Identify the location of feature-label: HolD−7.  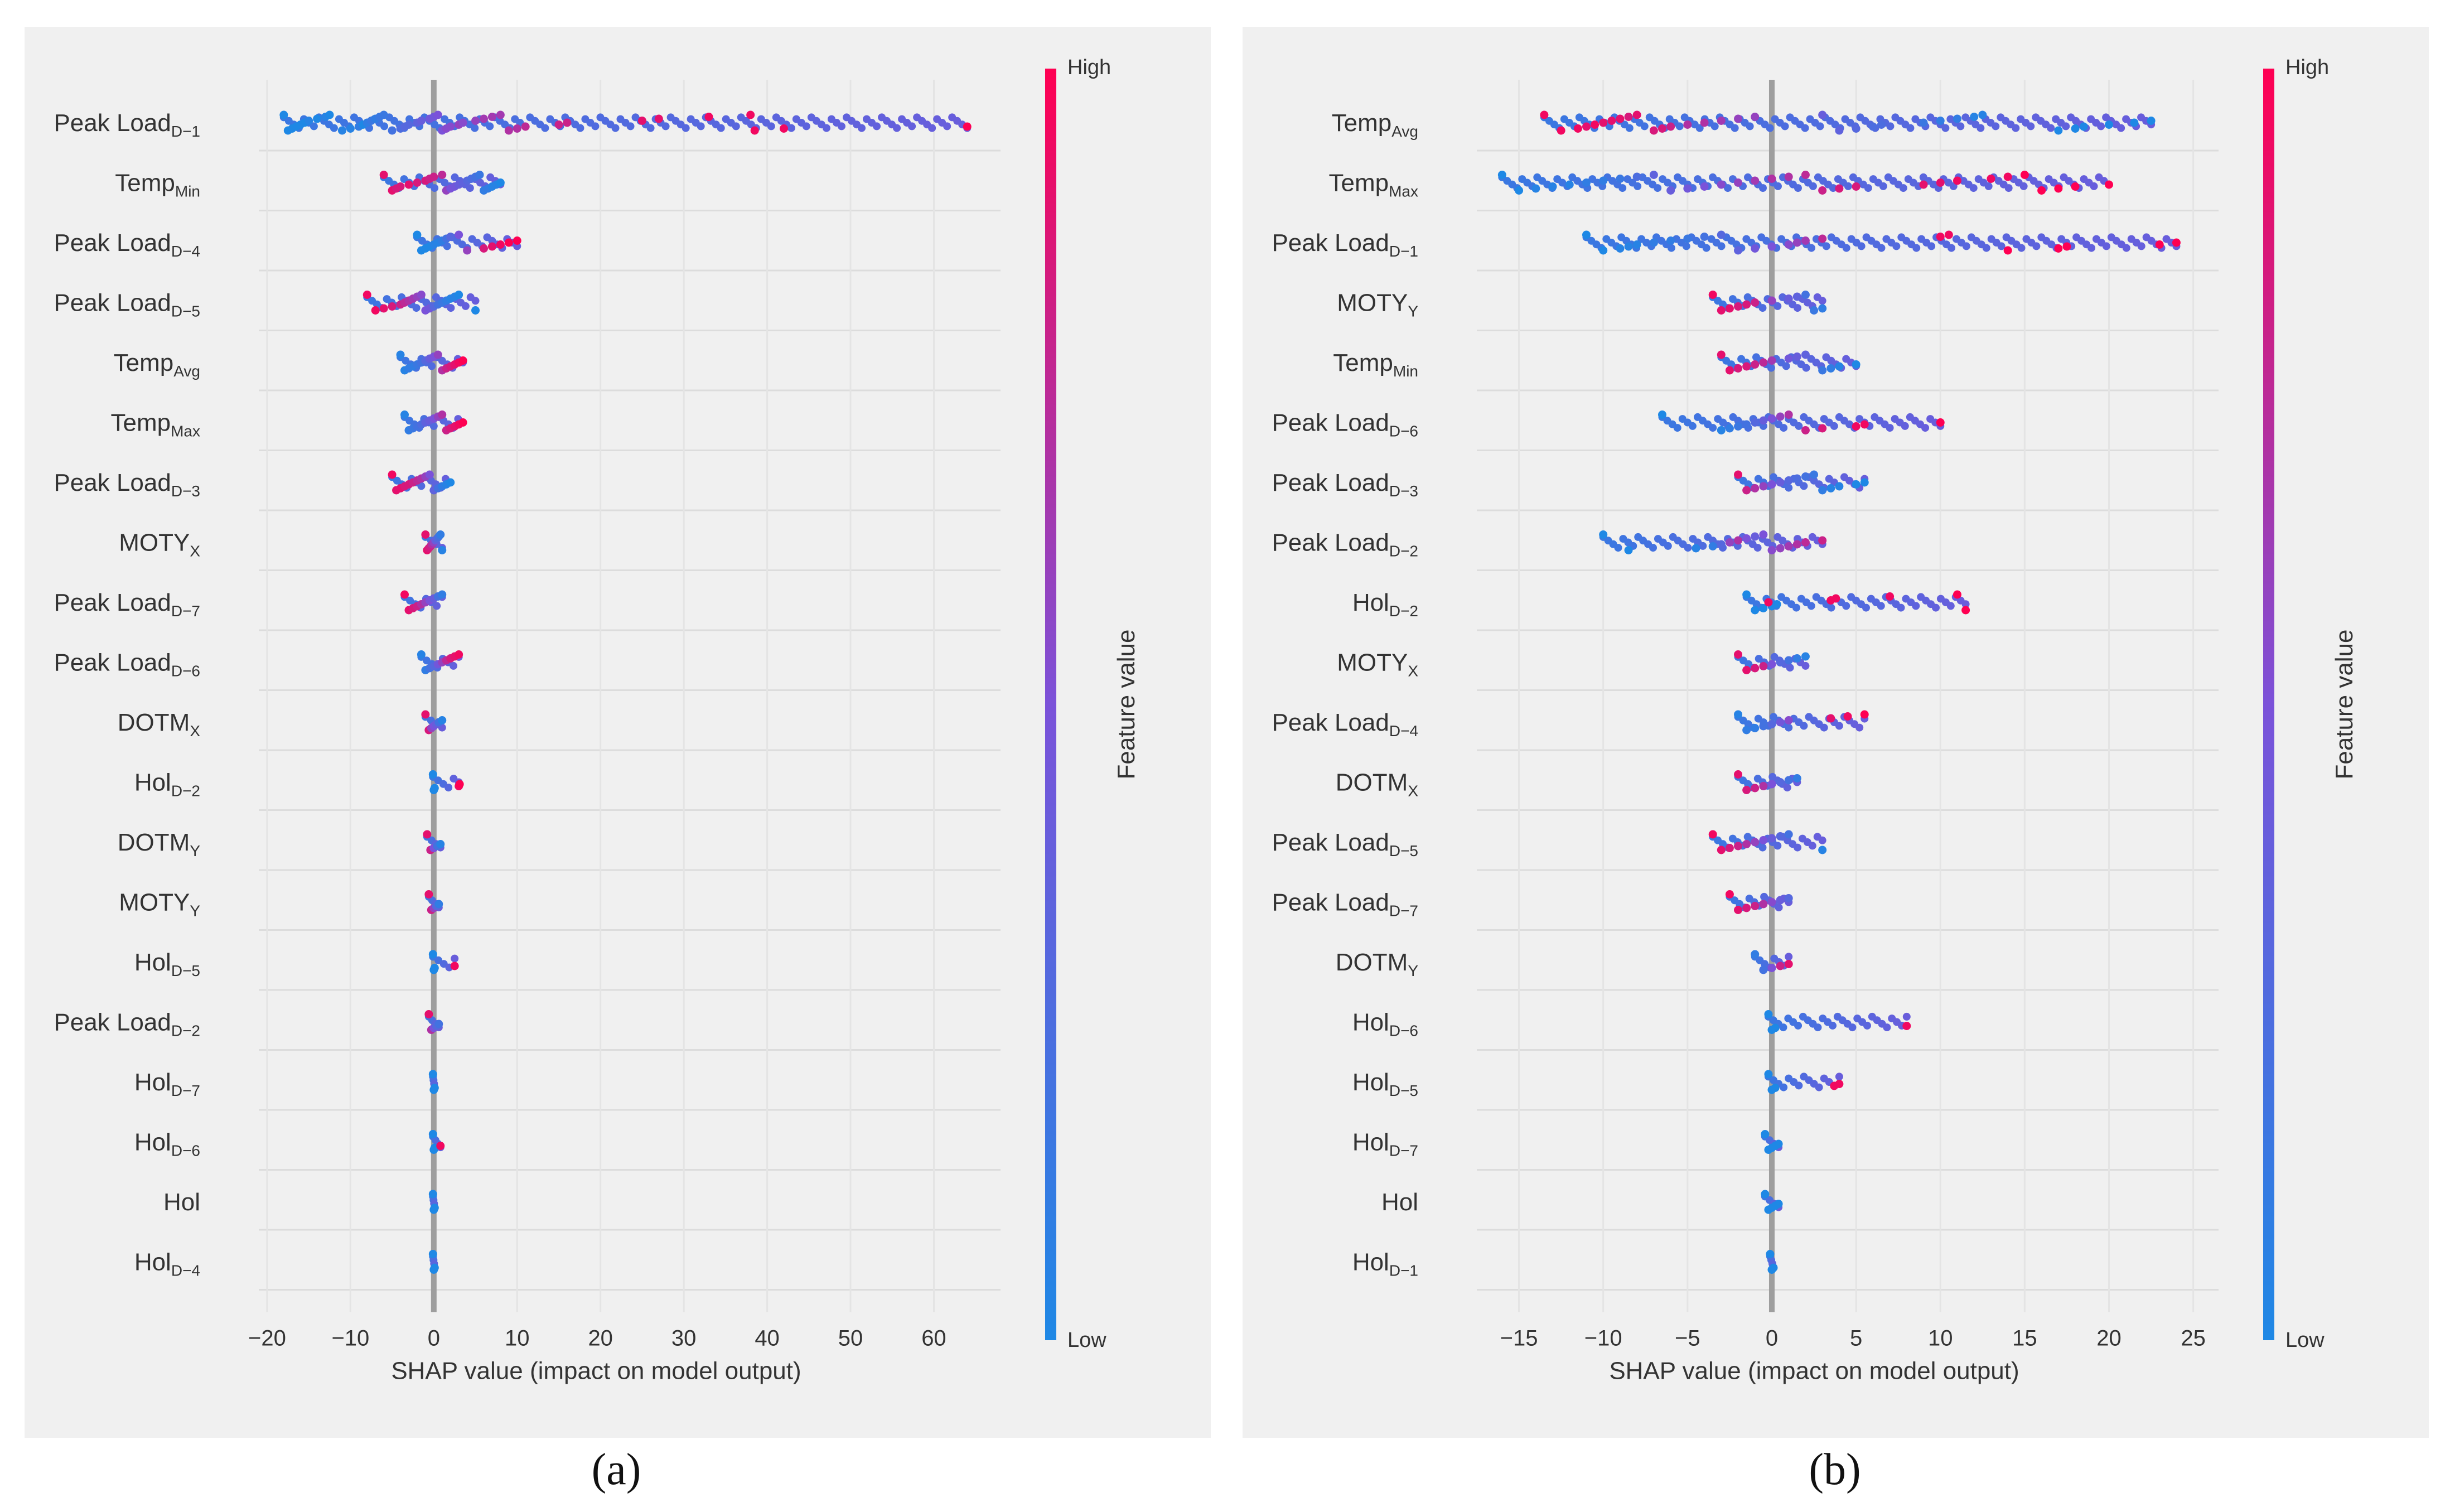
(167, 1084).